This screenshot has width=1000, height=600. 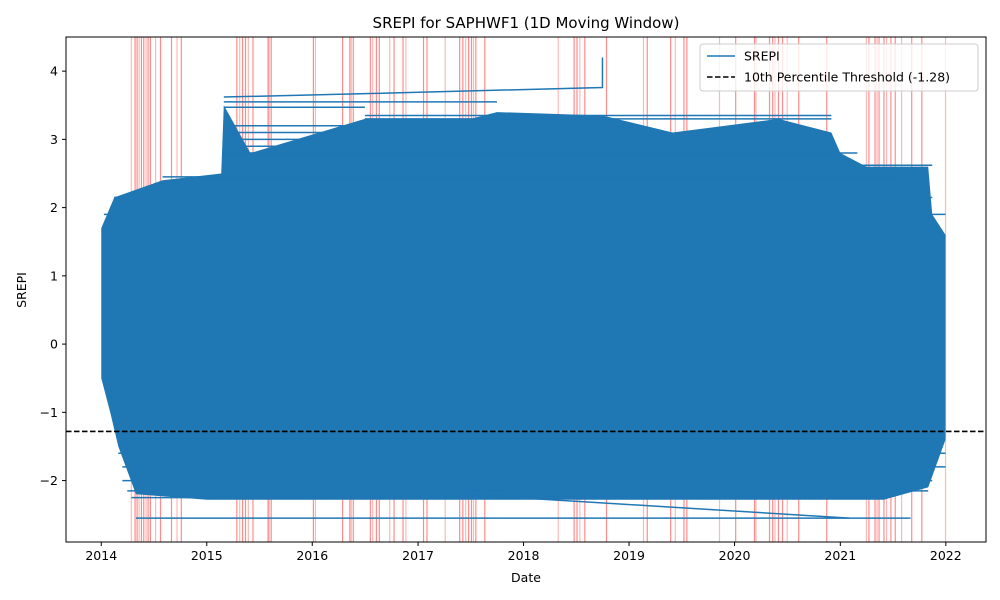 What do you see at coordinates (762, 56) in the screenshot?
I see `legend-label-srepi: SREPI` at bounding box center [762, 56].